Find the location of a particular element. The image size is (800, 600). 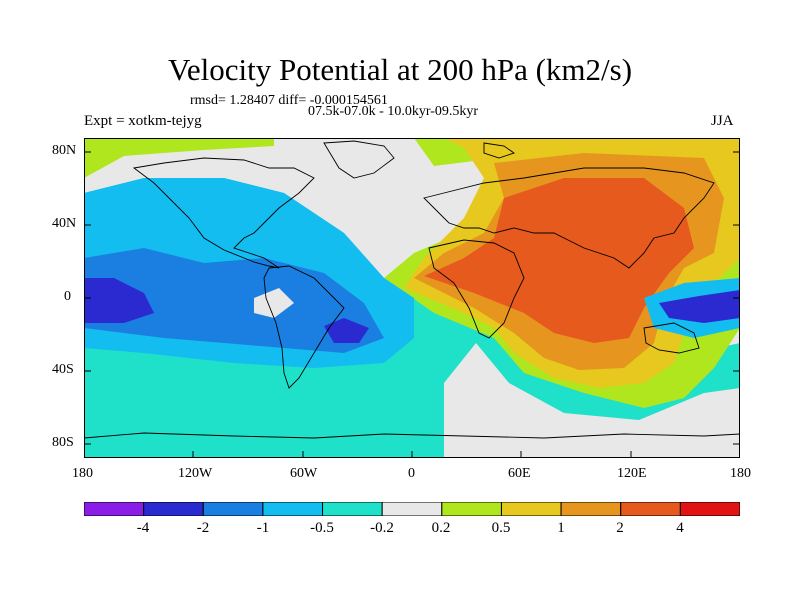

period-line: 07.5k-07.0k - 10.0kyr-09.5kyr is located at coordinates (393, 111).